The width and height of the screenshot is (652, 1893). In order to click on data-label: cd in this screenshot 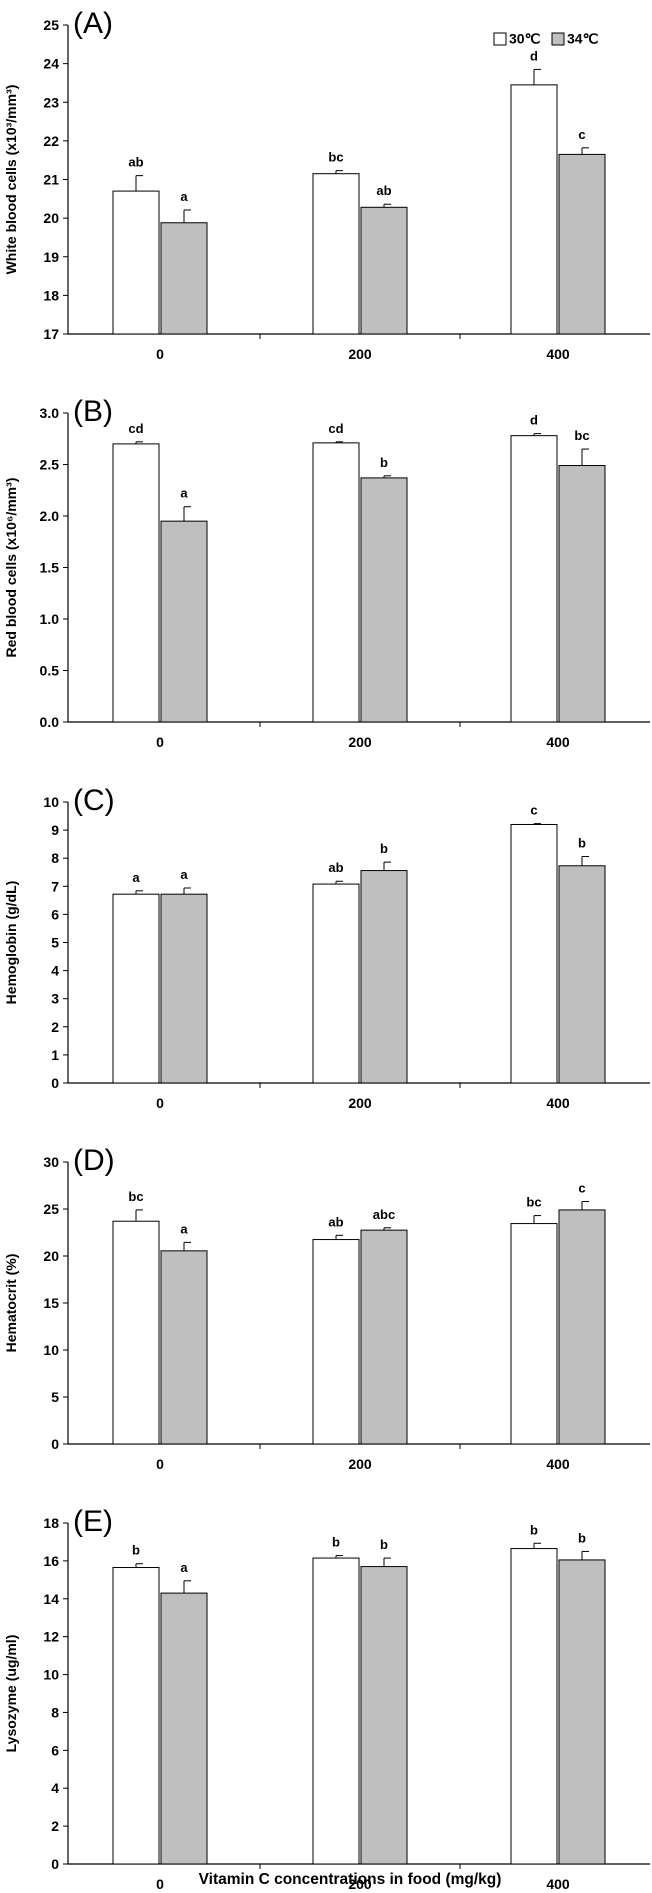, I will do `click(135, 428)`.